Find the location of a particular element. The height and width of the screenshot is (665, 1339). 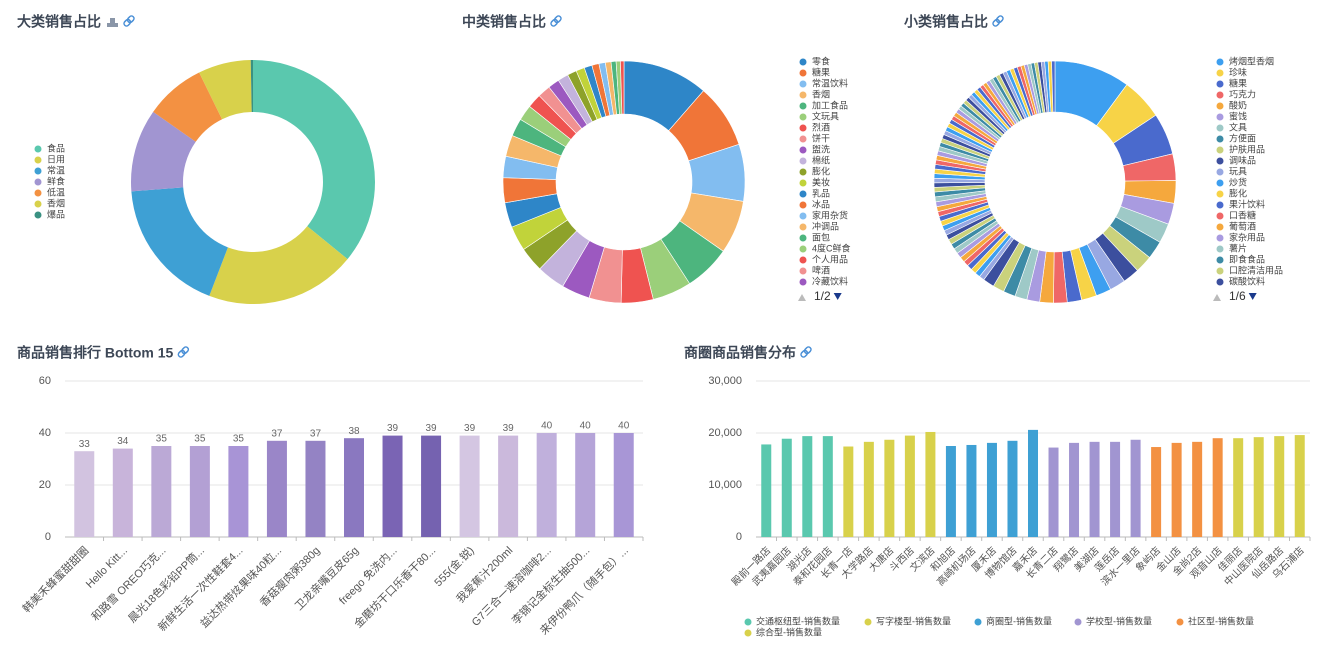

legend-label: 盥洗 is located at coordinates (821, 148).